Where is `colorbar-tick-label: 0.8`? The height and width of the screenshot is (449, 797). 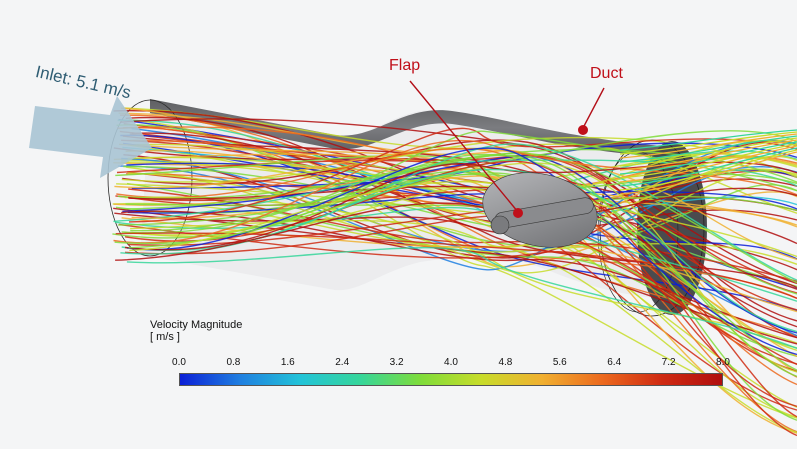 colorbar-tick-label: 0.8 is located at coordinates (233, 362).